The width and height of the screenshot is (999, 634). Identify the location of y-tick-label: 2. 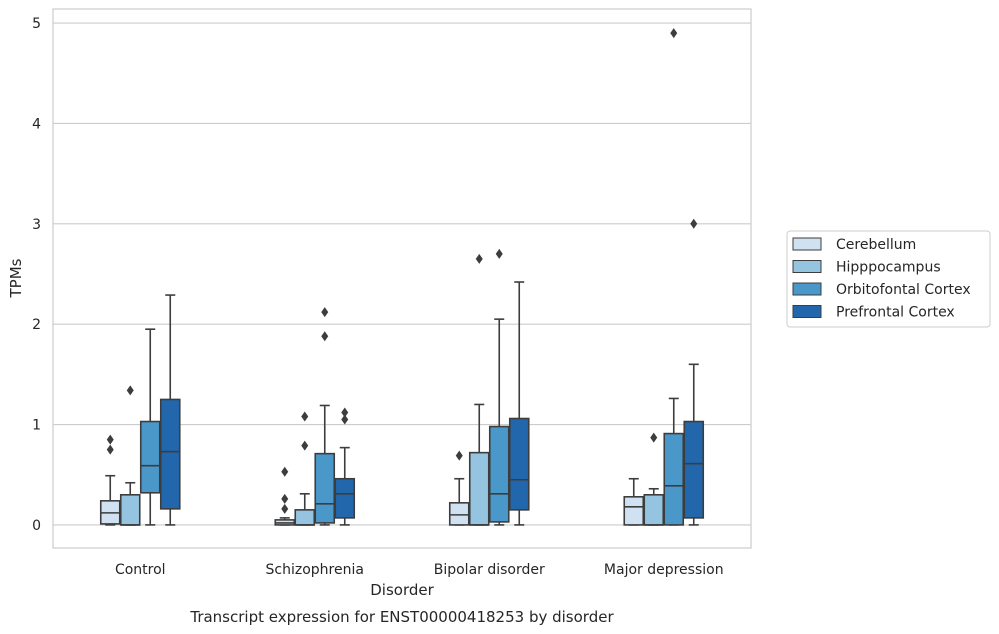
(36, 325).